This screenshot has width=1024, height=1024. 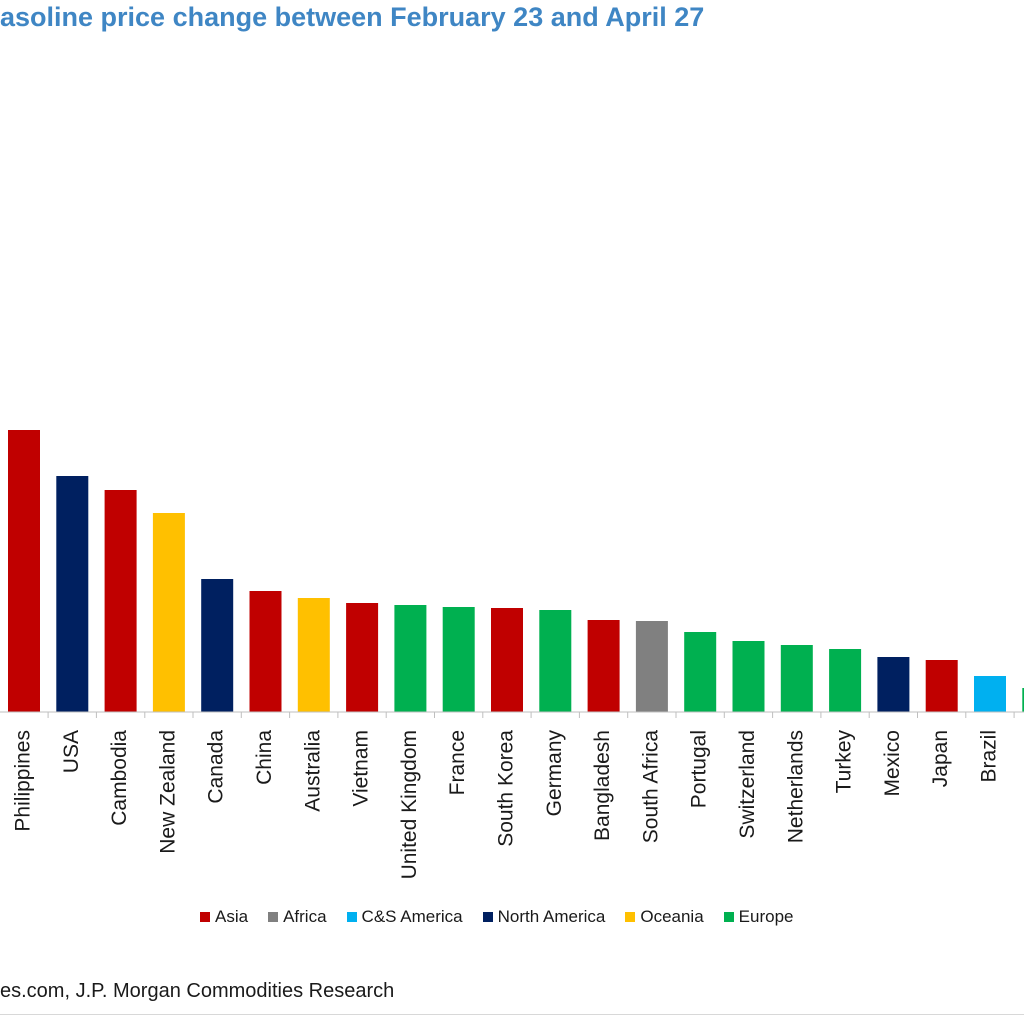 What do you see at coordinates (71, 751) in the screenshot?
I see `category-label: USA` at bounding box center [71, 751].